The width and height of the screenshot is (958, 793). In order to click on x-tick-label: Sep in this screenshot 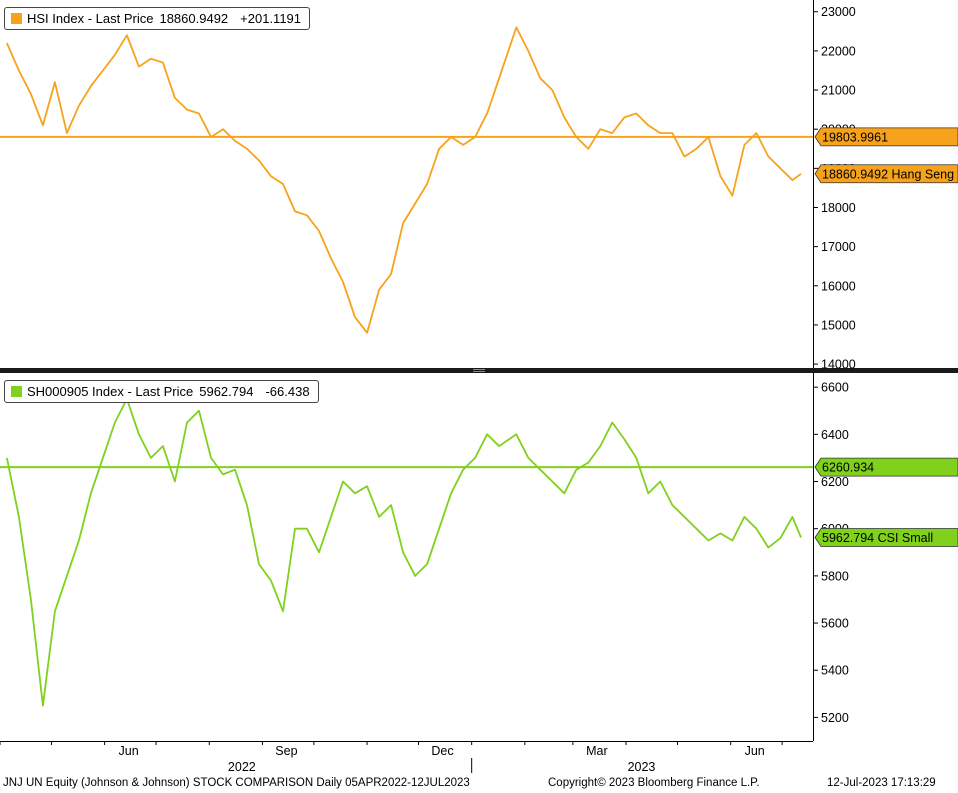, I will do `click(286, 751)`.